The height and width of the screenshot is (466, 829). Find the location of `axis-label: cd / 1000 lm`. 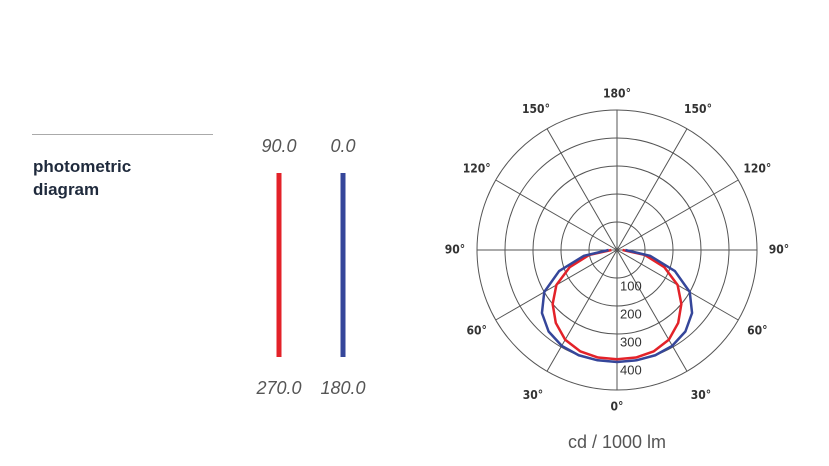

axis-label: cd / 1000 lm is located at coordinates (617, 442).